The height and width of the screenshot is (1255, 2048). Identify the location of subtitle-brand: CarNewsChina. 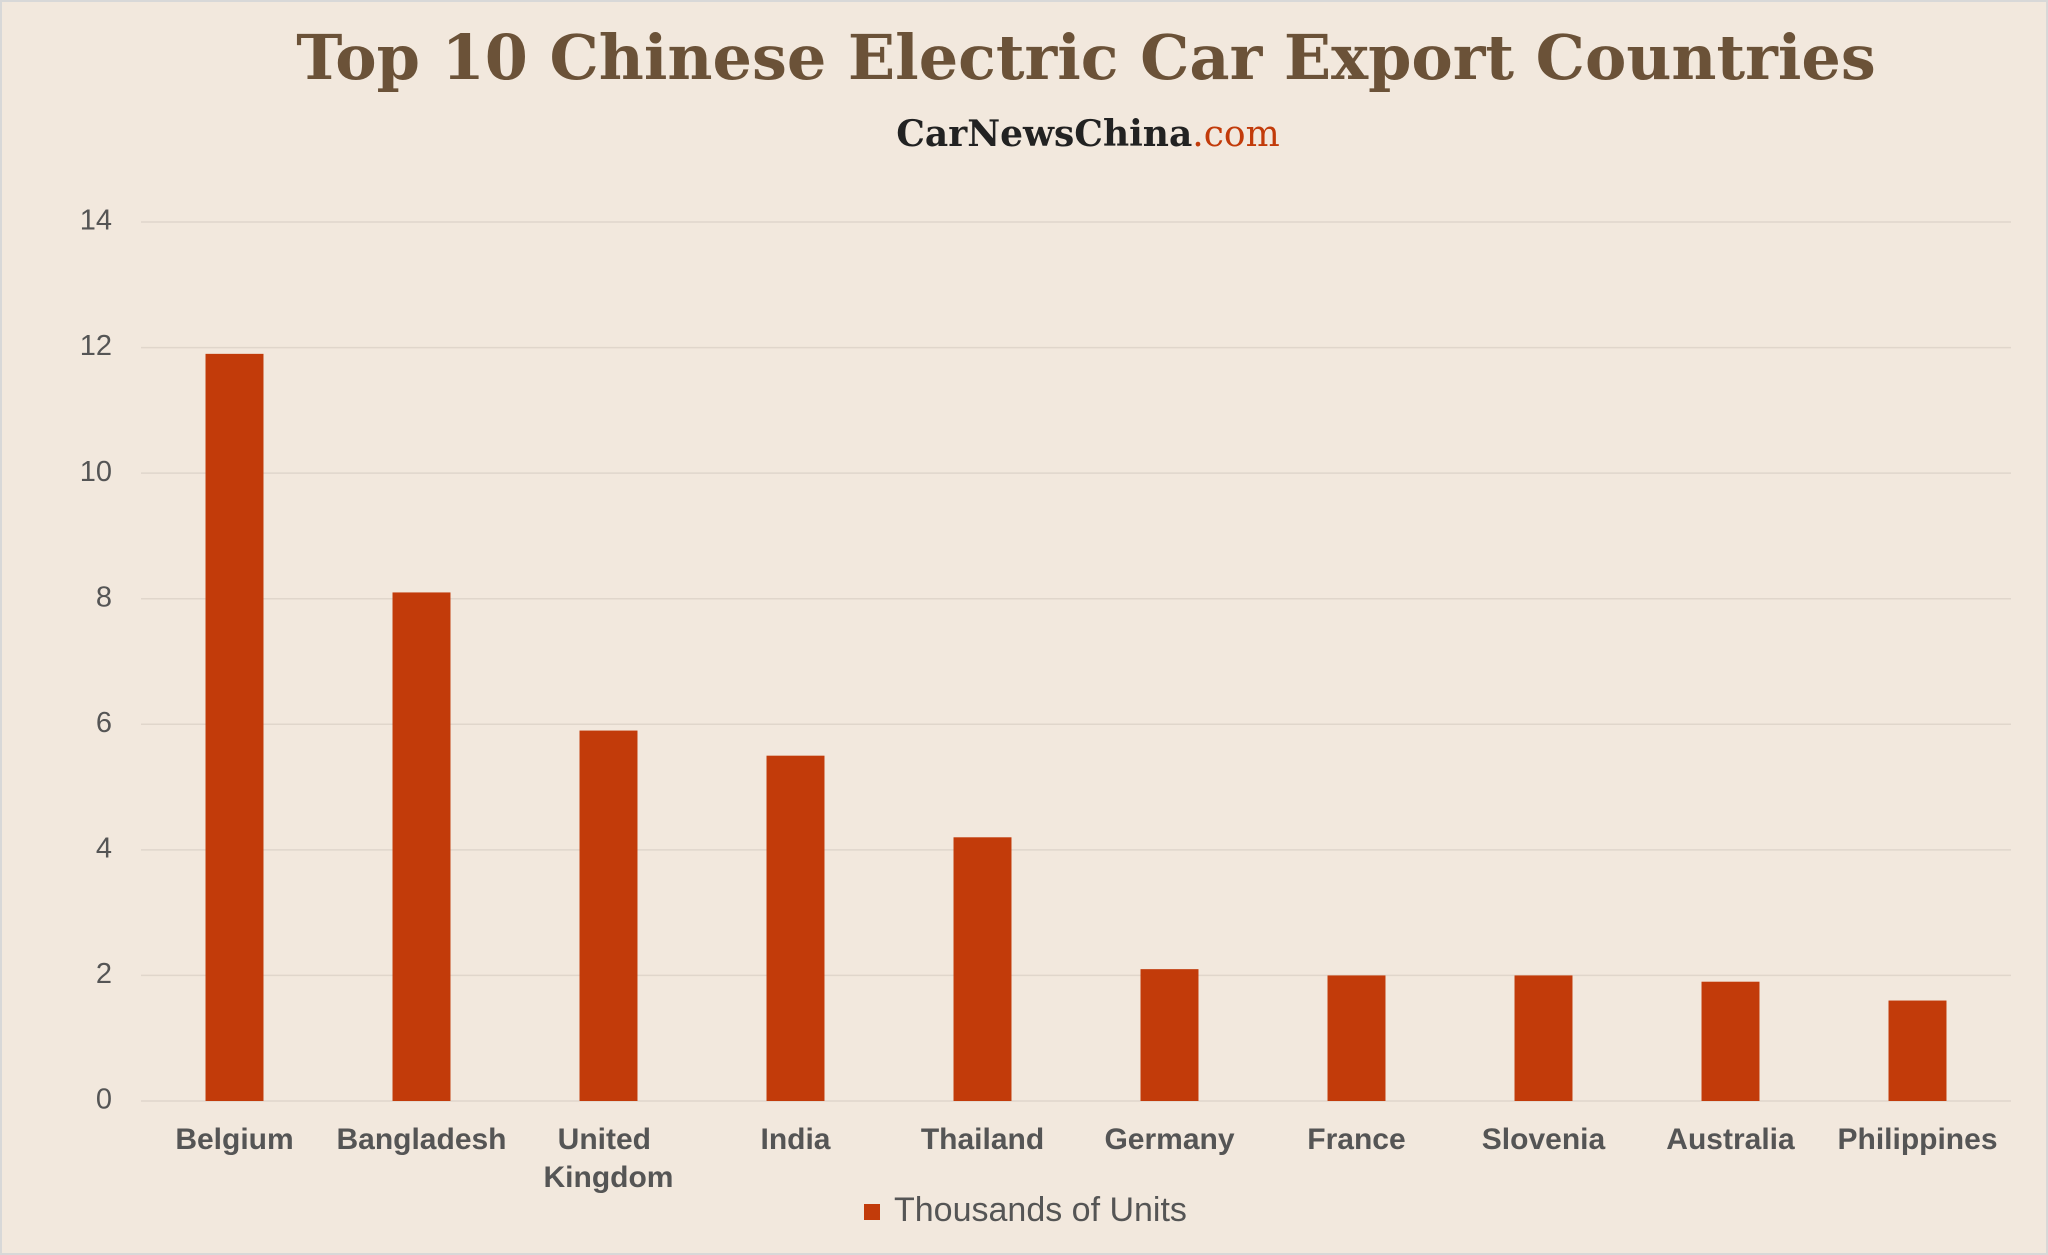
(1044, 134).